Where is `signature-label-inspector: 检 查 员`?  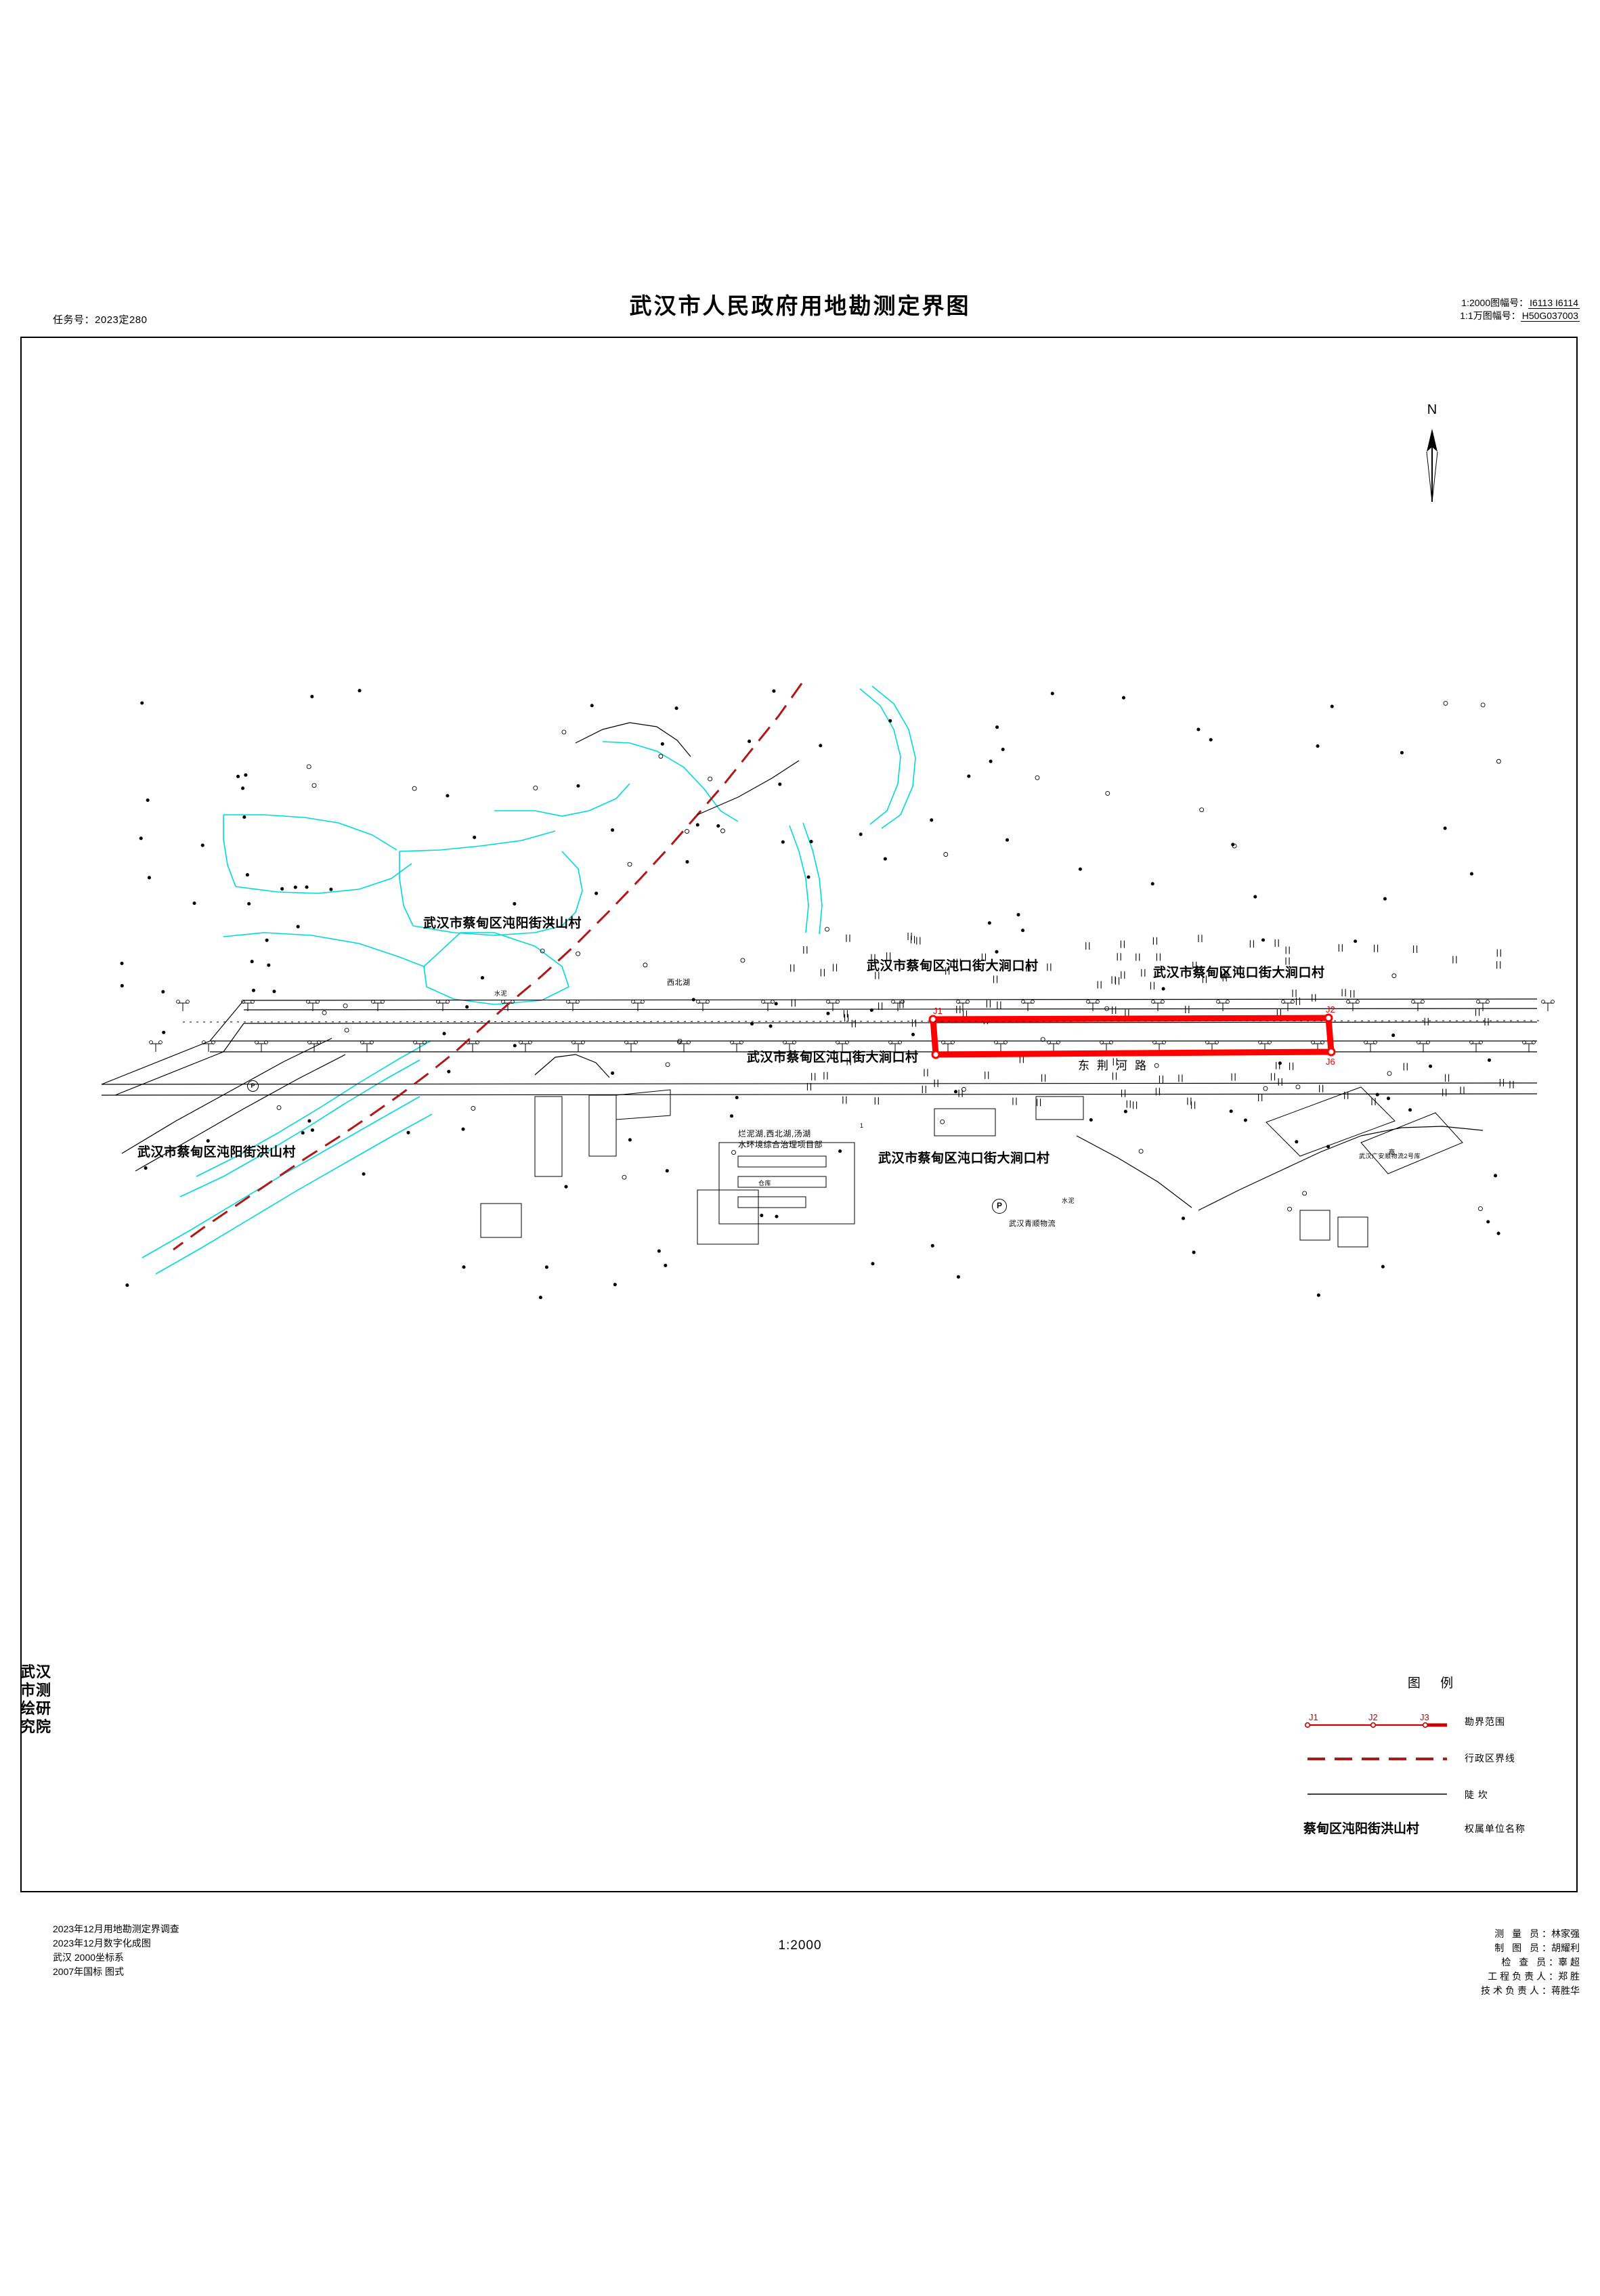
signature-label-inspector: 检 查 员 is located at coordinates (1525, 1962).